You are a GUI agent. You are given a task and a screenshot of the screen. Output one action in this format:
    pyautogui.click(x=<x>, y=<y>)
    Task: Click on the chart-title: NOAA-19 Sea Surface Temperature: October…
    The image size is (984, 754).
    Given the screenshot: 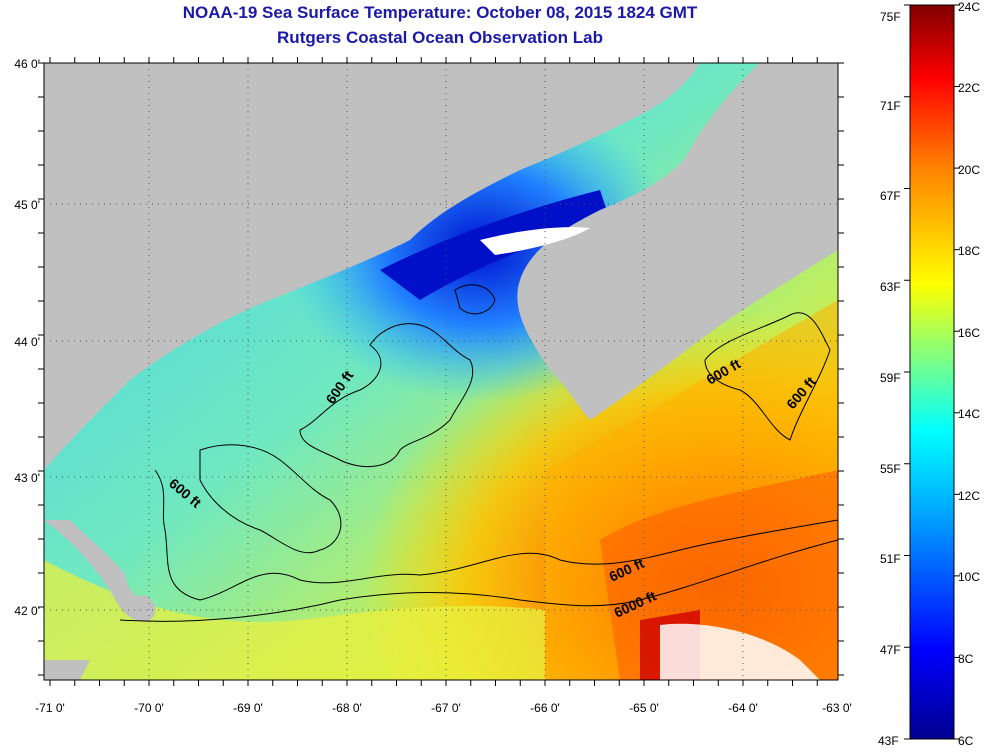 What is the action you would take?
    pyautogui.click(x=440, y=12)
    